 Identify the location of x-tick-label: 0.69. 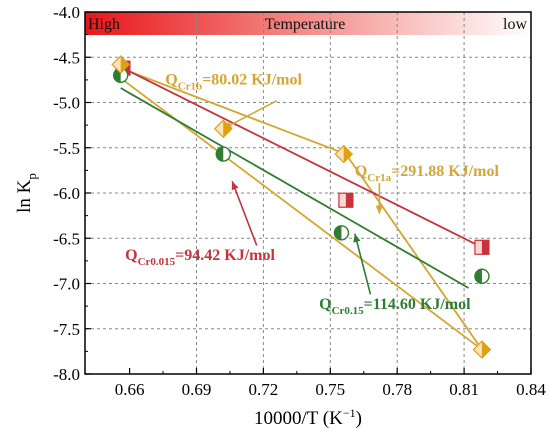
(197, 389).